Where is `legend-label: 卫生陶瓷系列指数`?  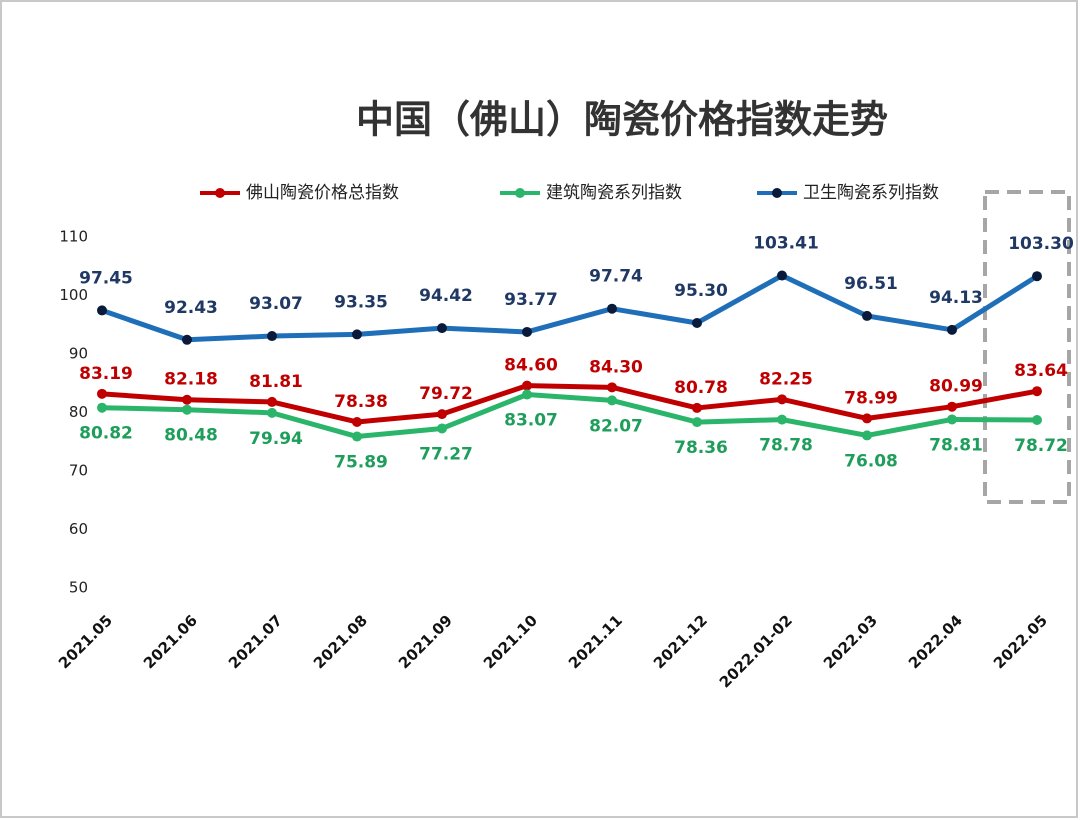 legend-label: 卫生陶瓷系列指数 is located at coordinates (871, 193).